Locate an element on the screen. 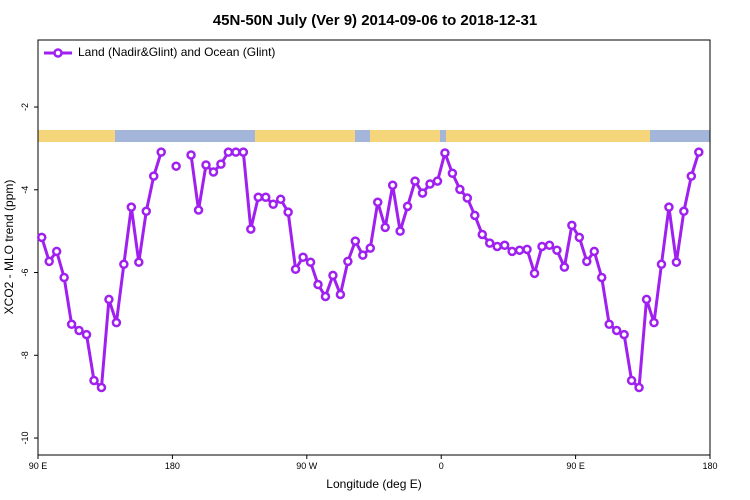  y-tick-label: -4 is located at coordinates (25, 190).